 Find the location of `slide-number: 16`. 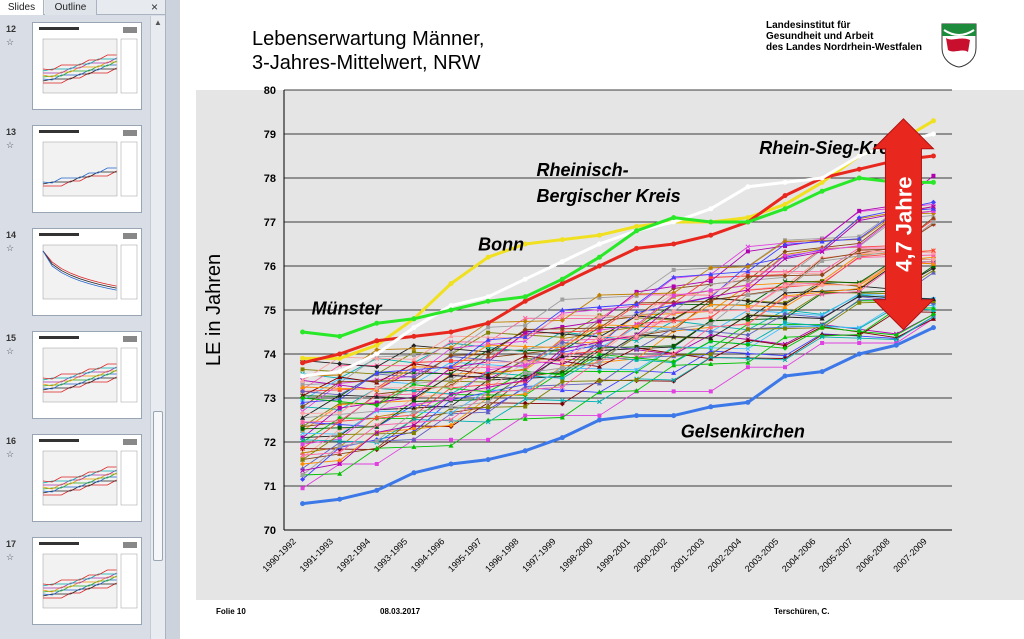

slide-number: 16 is located at coordinates (11, 441).